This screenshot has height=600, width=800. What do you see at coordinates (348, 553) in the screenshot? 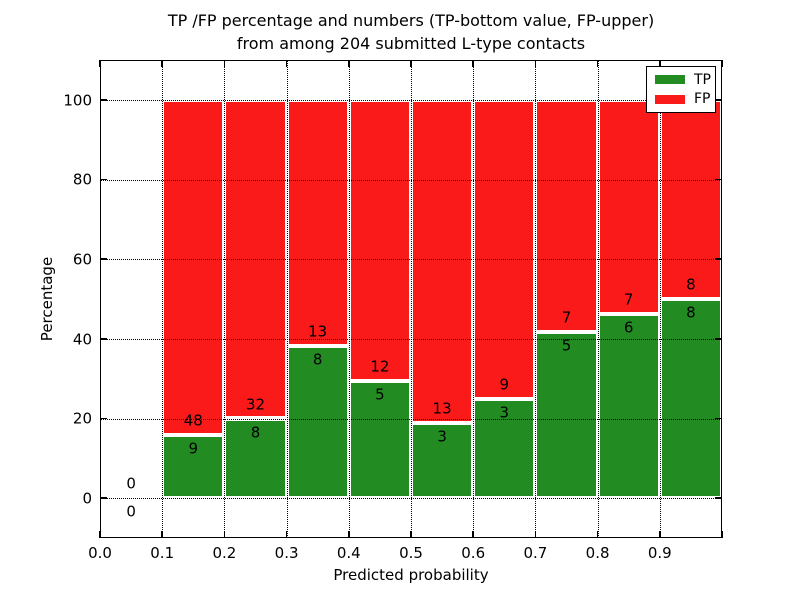
I see `x-tick-label: 0.4` at bounding box center [348, 553].